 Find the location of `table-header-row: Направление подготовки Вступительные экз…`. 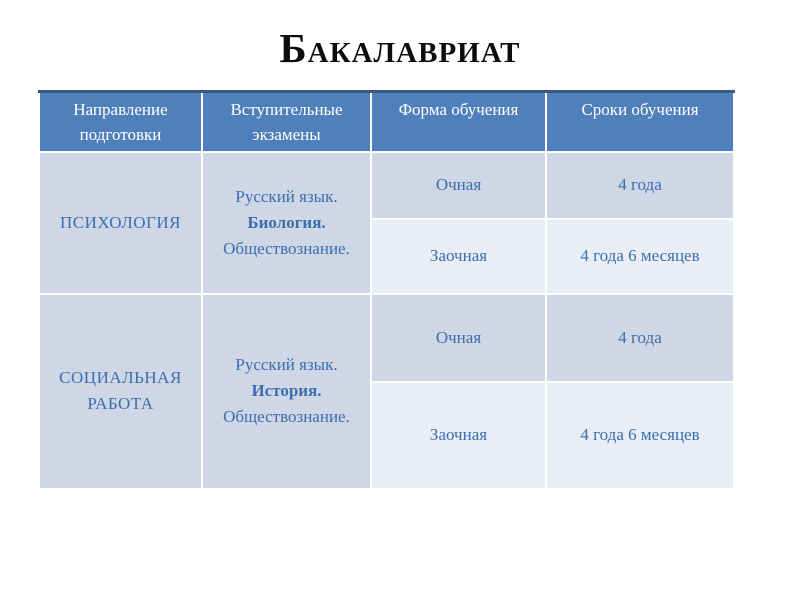

table-header-row: Направление подготовки Вступительные экз… is located at coordinates (386, 121).